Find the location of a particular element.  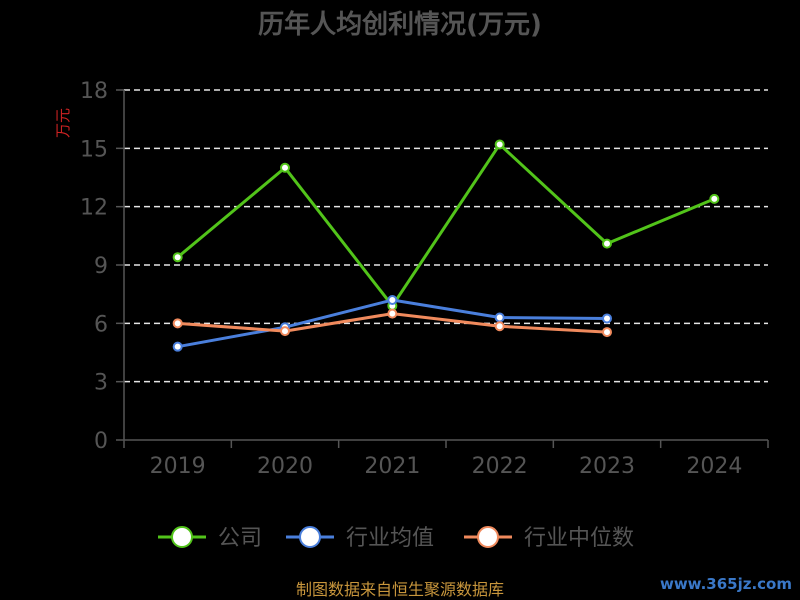

data-point-2-2023 is located at coordinates (607, 318).